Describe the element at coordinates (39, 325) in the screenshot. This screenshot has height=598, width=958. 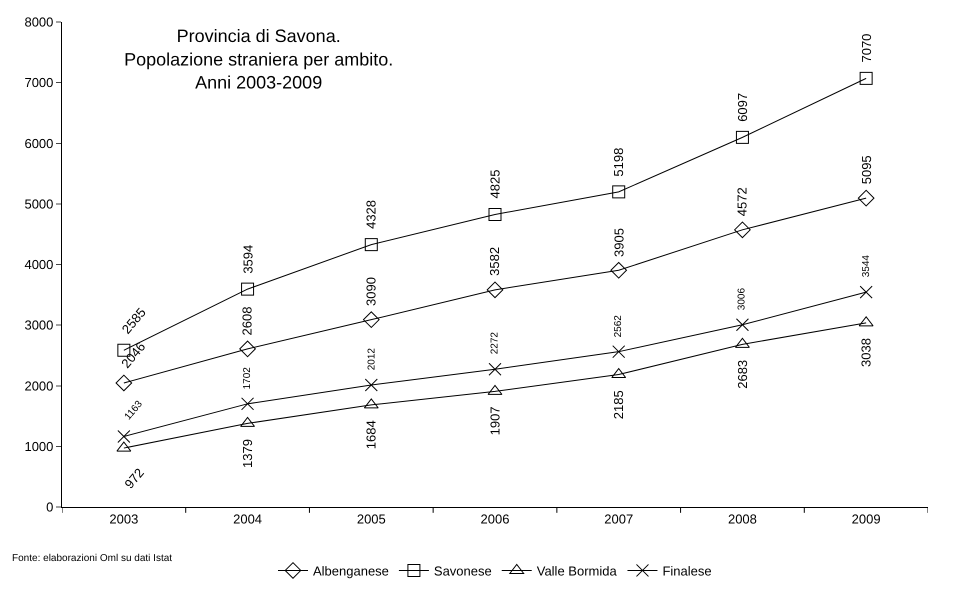
I see `y-tick-label: 3000` at that location.